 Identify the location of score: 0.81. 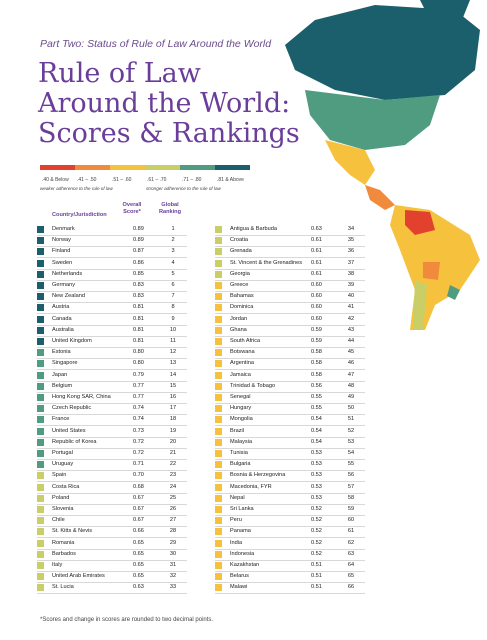
(138, 318).